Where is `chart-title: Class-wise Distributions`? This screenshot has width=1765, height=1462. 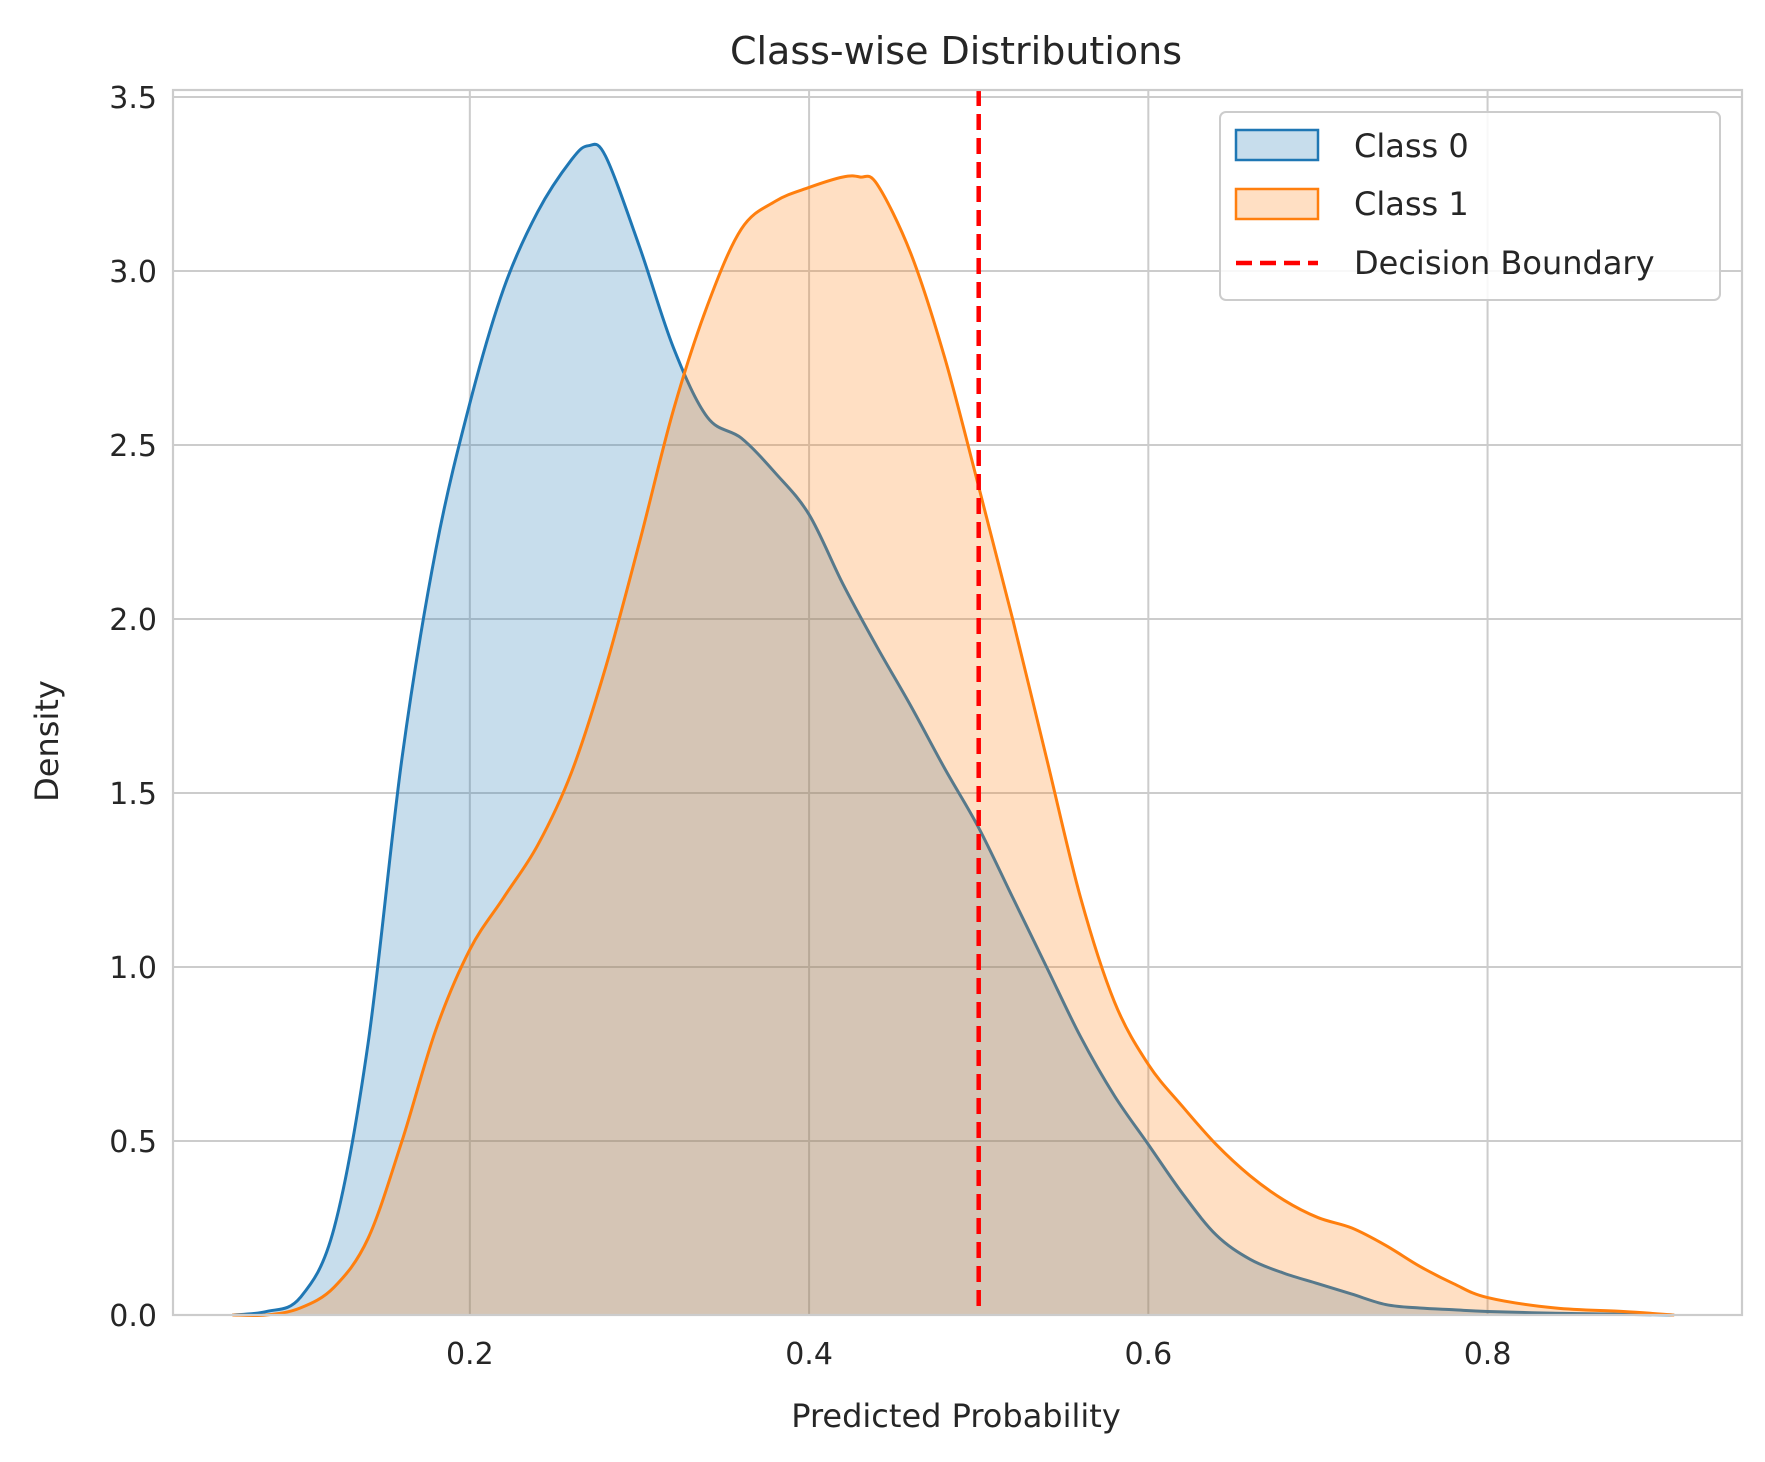
chart-title: Class-wise Distributions is located at coordinates (956, 51).